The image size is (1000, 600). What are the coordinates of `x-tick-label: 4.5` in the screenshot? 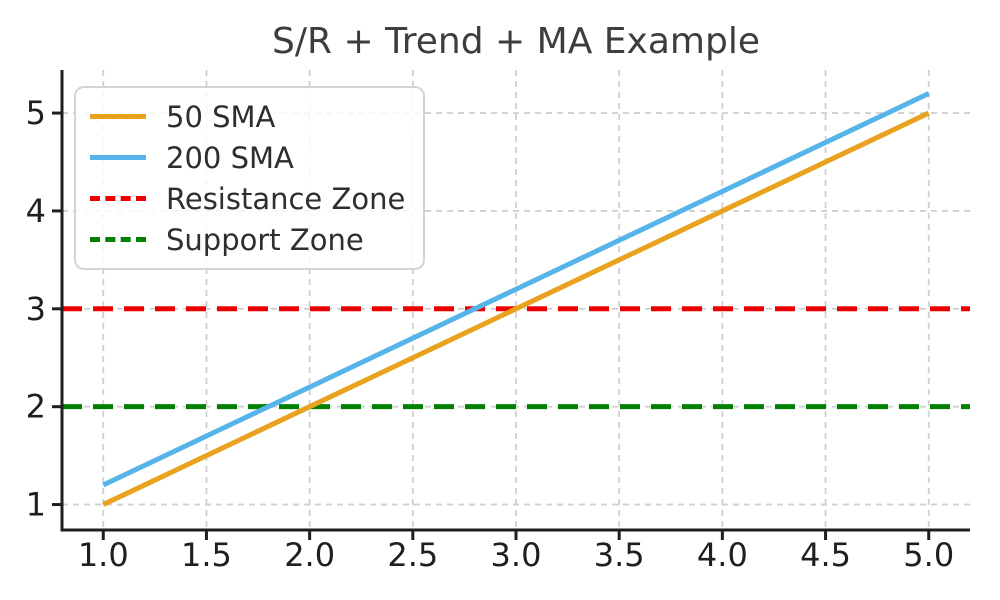 It's located at (825, 555).